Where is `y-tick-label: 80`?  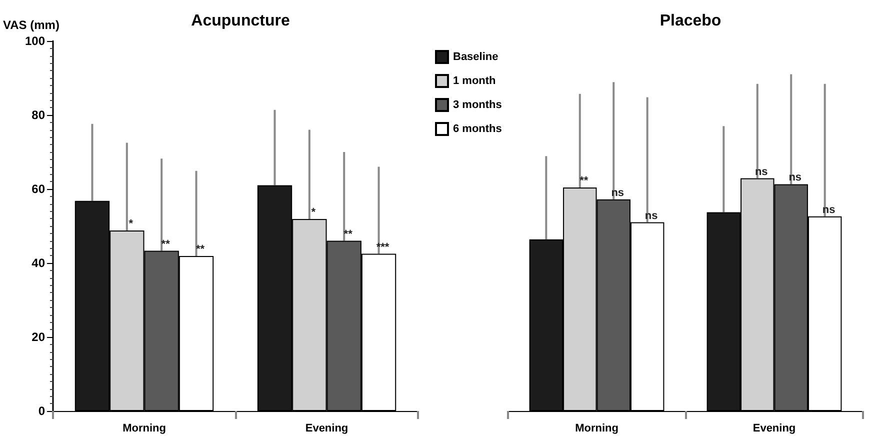
y-tick-label: 80 is located at coordinates (39, 115).